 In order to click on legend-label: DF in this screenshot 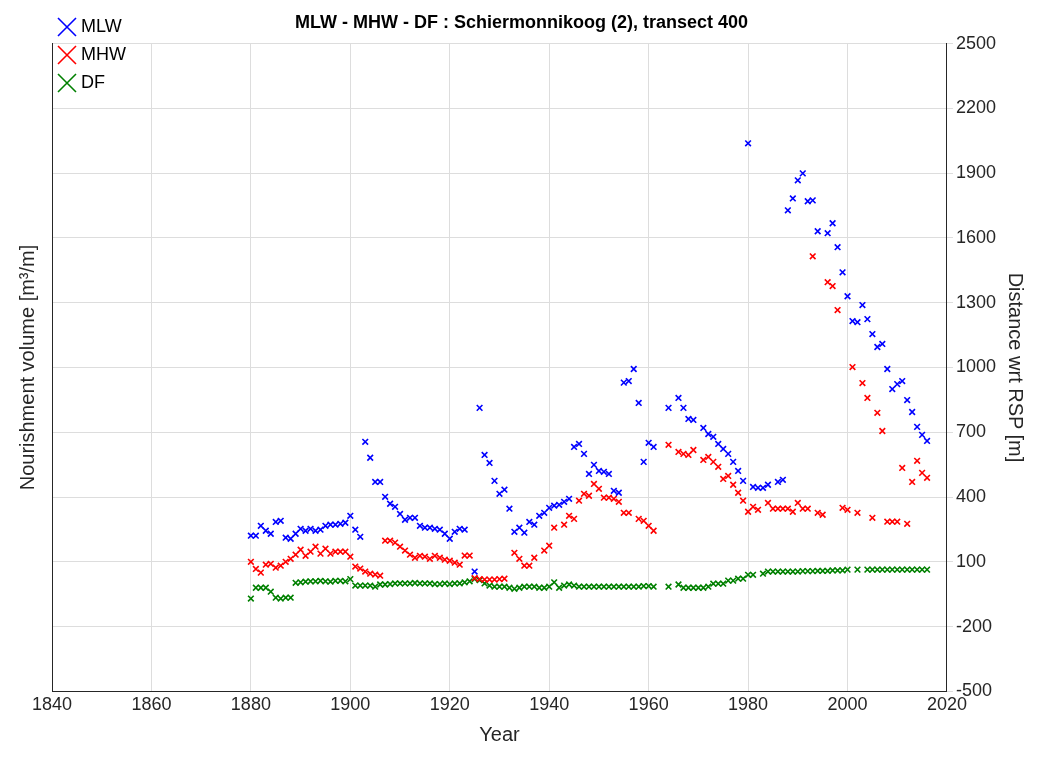, I will do `click(93, 81)`.